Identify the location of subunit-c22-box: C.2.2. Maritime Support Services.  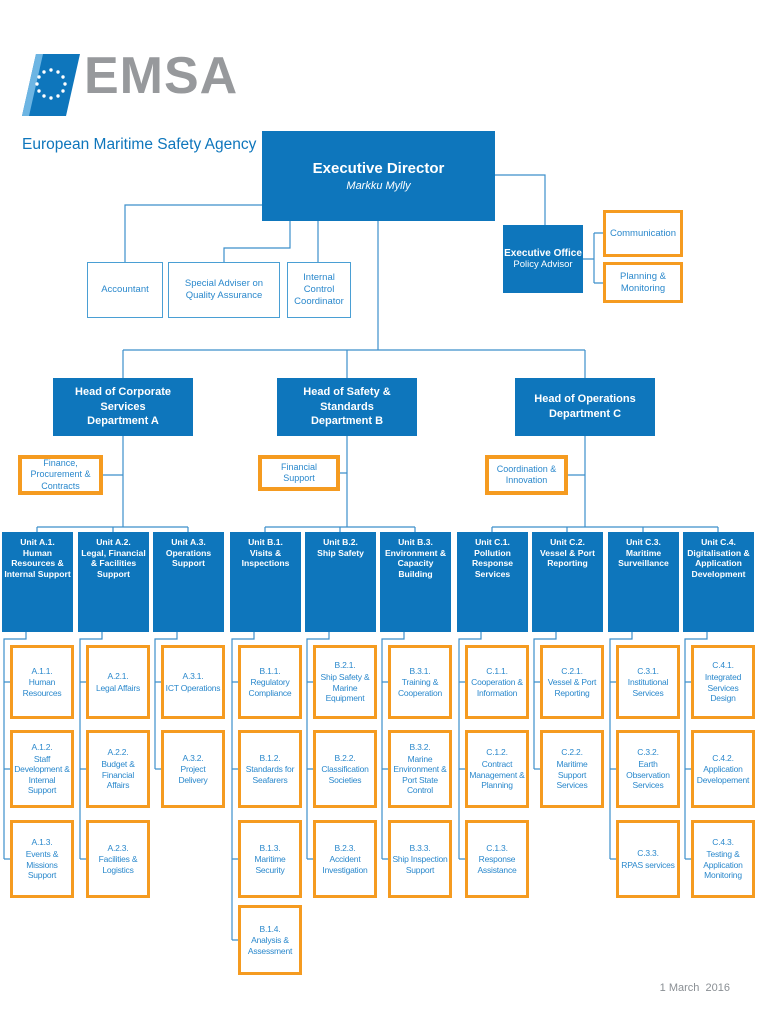
(572, 769).